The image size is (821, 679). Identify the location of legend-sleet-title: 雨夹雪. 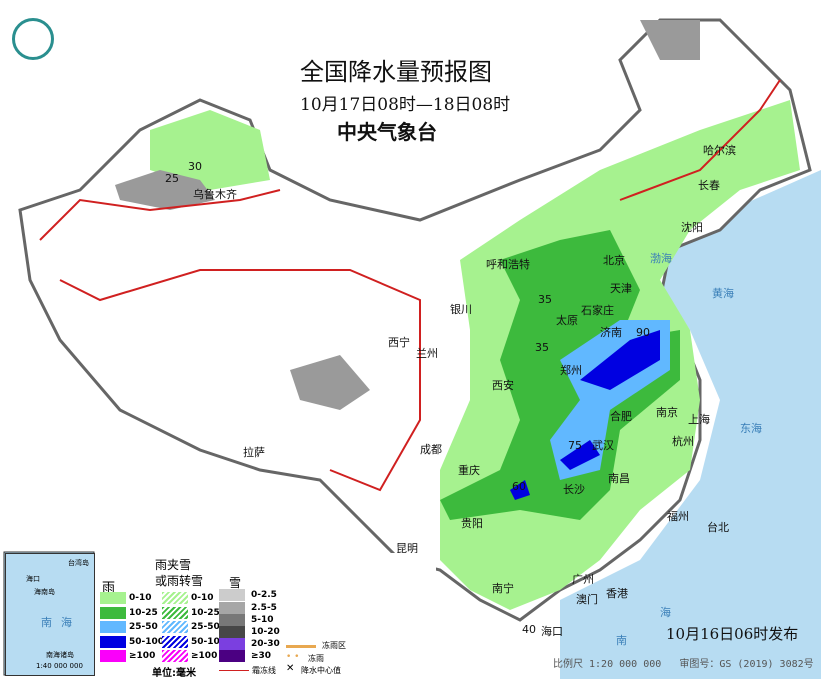
(173, 565).